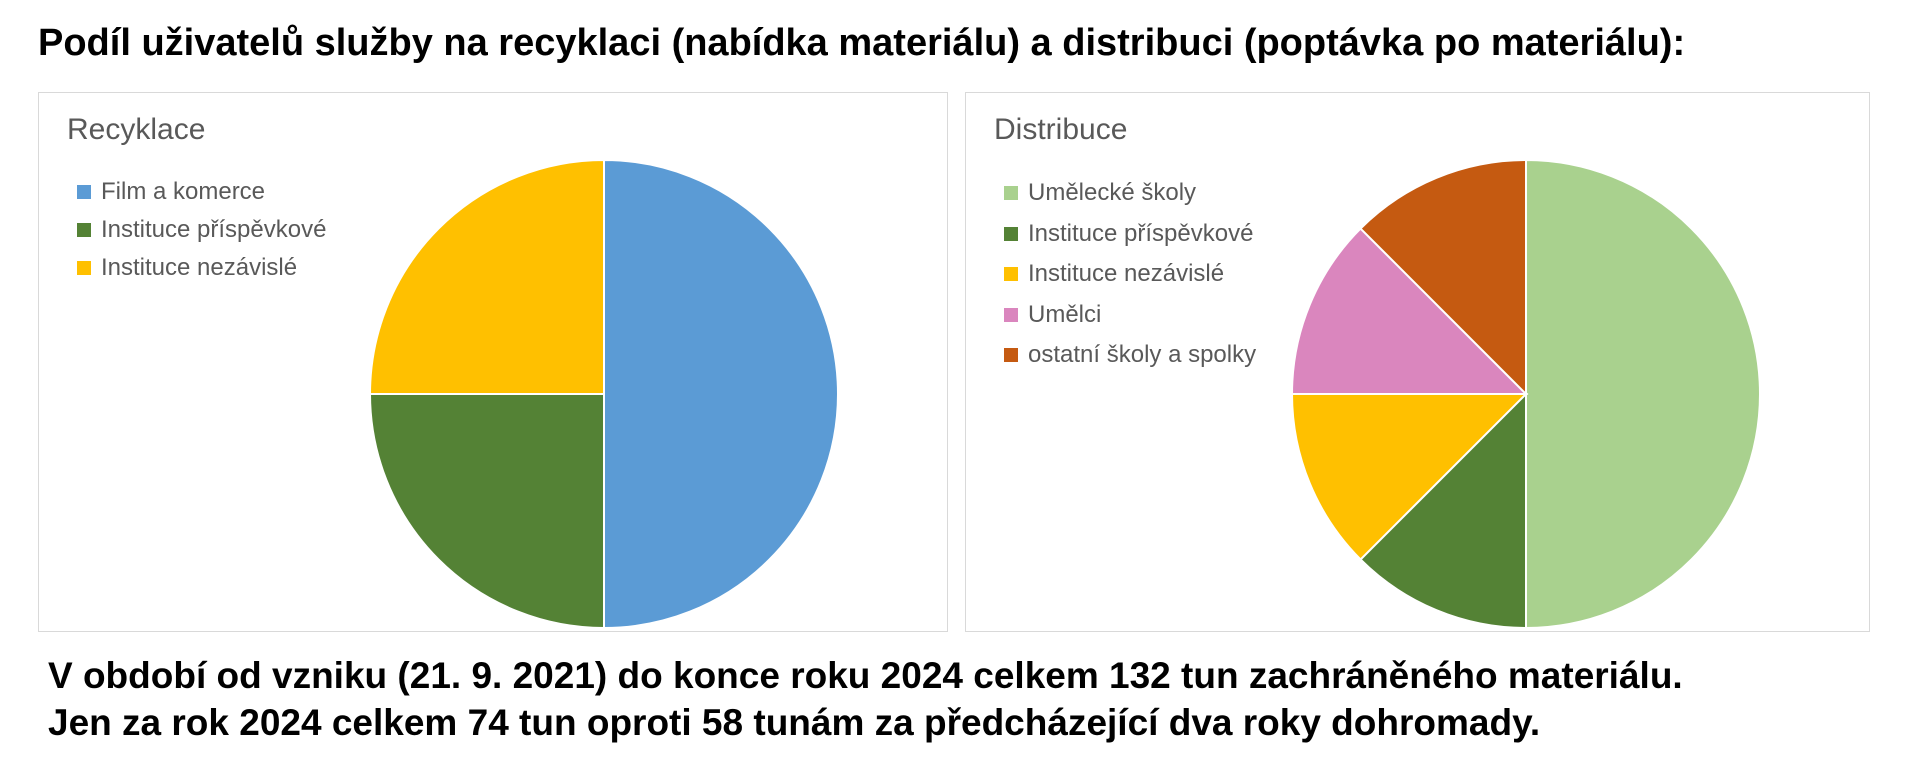 The height and width of the screenshot is (773, 1907). I want to click on legend-entry: Umělecké školy, so click(1130, 193).